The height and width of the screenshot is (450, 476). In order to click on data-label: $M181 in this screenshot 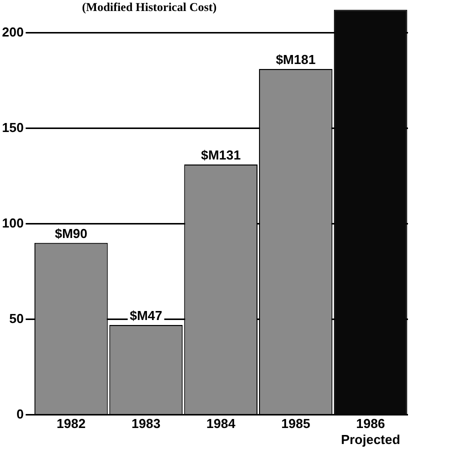, I will do `click(296, 60)`.